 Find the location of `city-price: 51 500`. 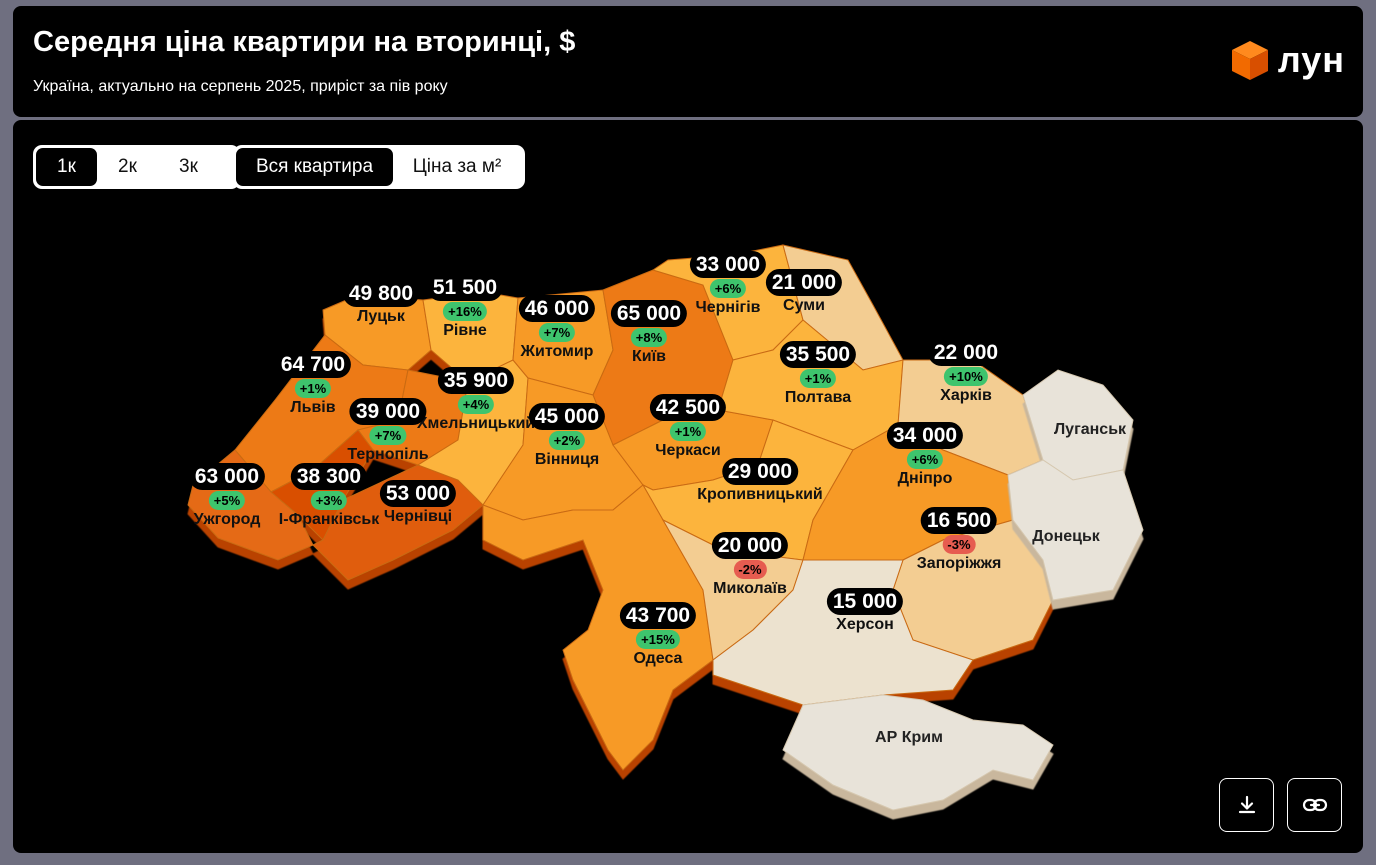

city-price: 51 500 is located at coordinates (465, 287).